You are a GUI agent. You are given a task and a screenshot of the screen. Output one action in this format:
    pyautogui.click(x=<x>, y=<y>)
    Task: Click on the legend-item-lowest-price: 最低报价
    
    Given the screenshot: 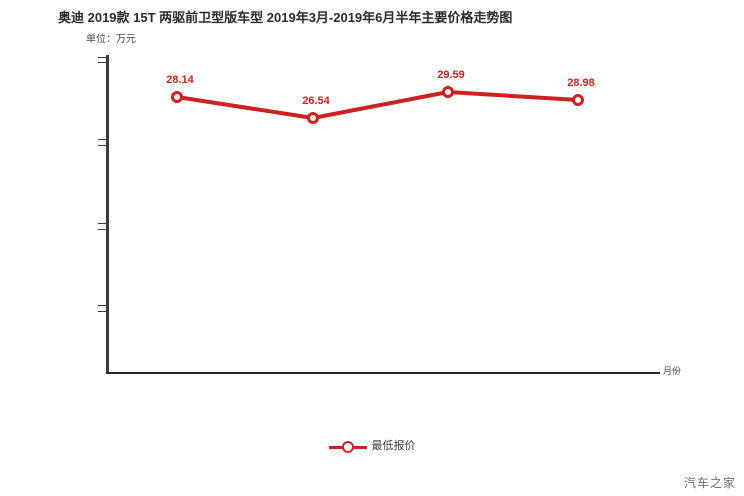 What is the action you would take?
    pyautogui.click(x=372, y=446)
    